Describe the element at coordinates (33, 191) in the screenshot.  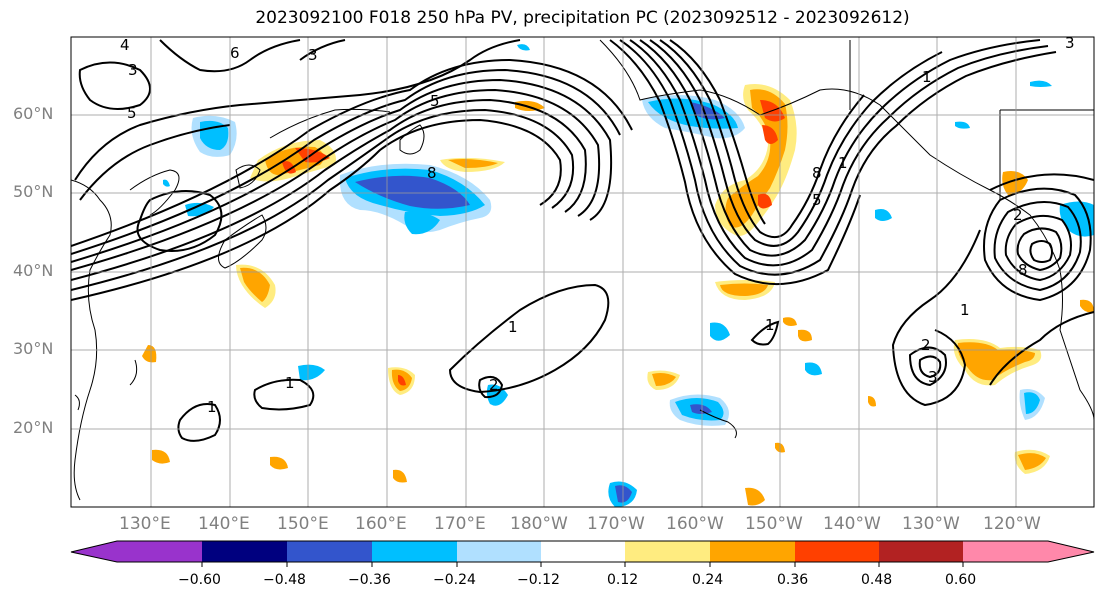
I see `lat-label-50n: 50°N` at that location.